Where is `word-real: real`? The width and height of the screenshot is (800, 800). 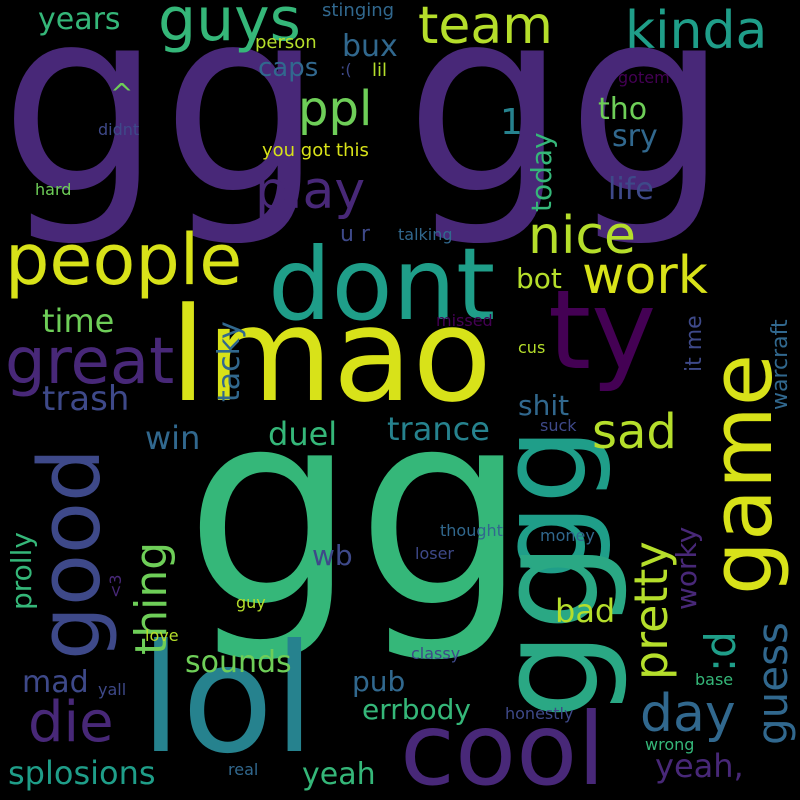
word-real: real is located at coordinates (243, 769).